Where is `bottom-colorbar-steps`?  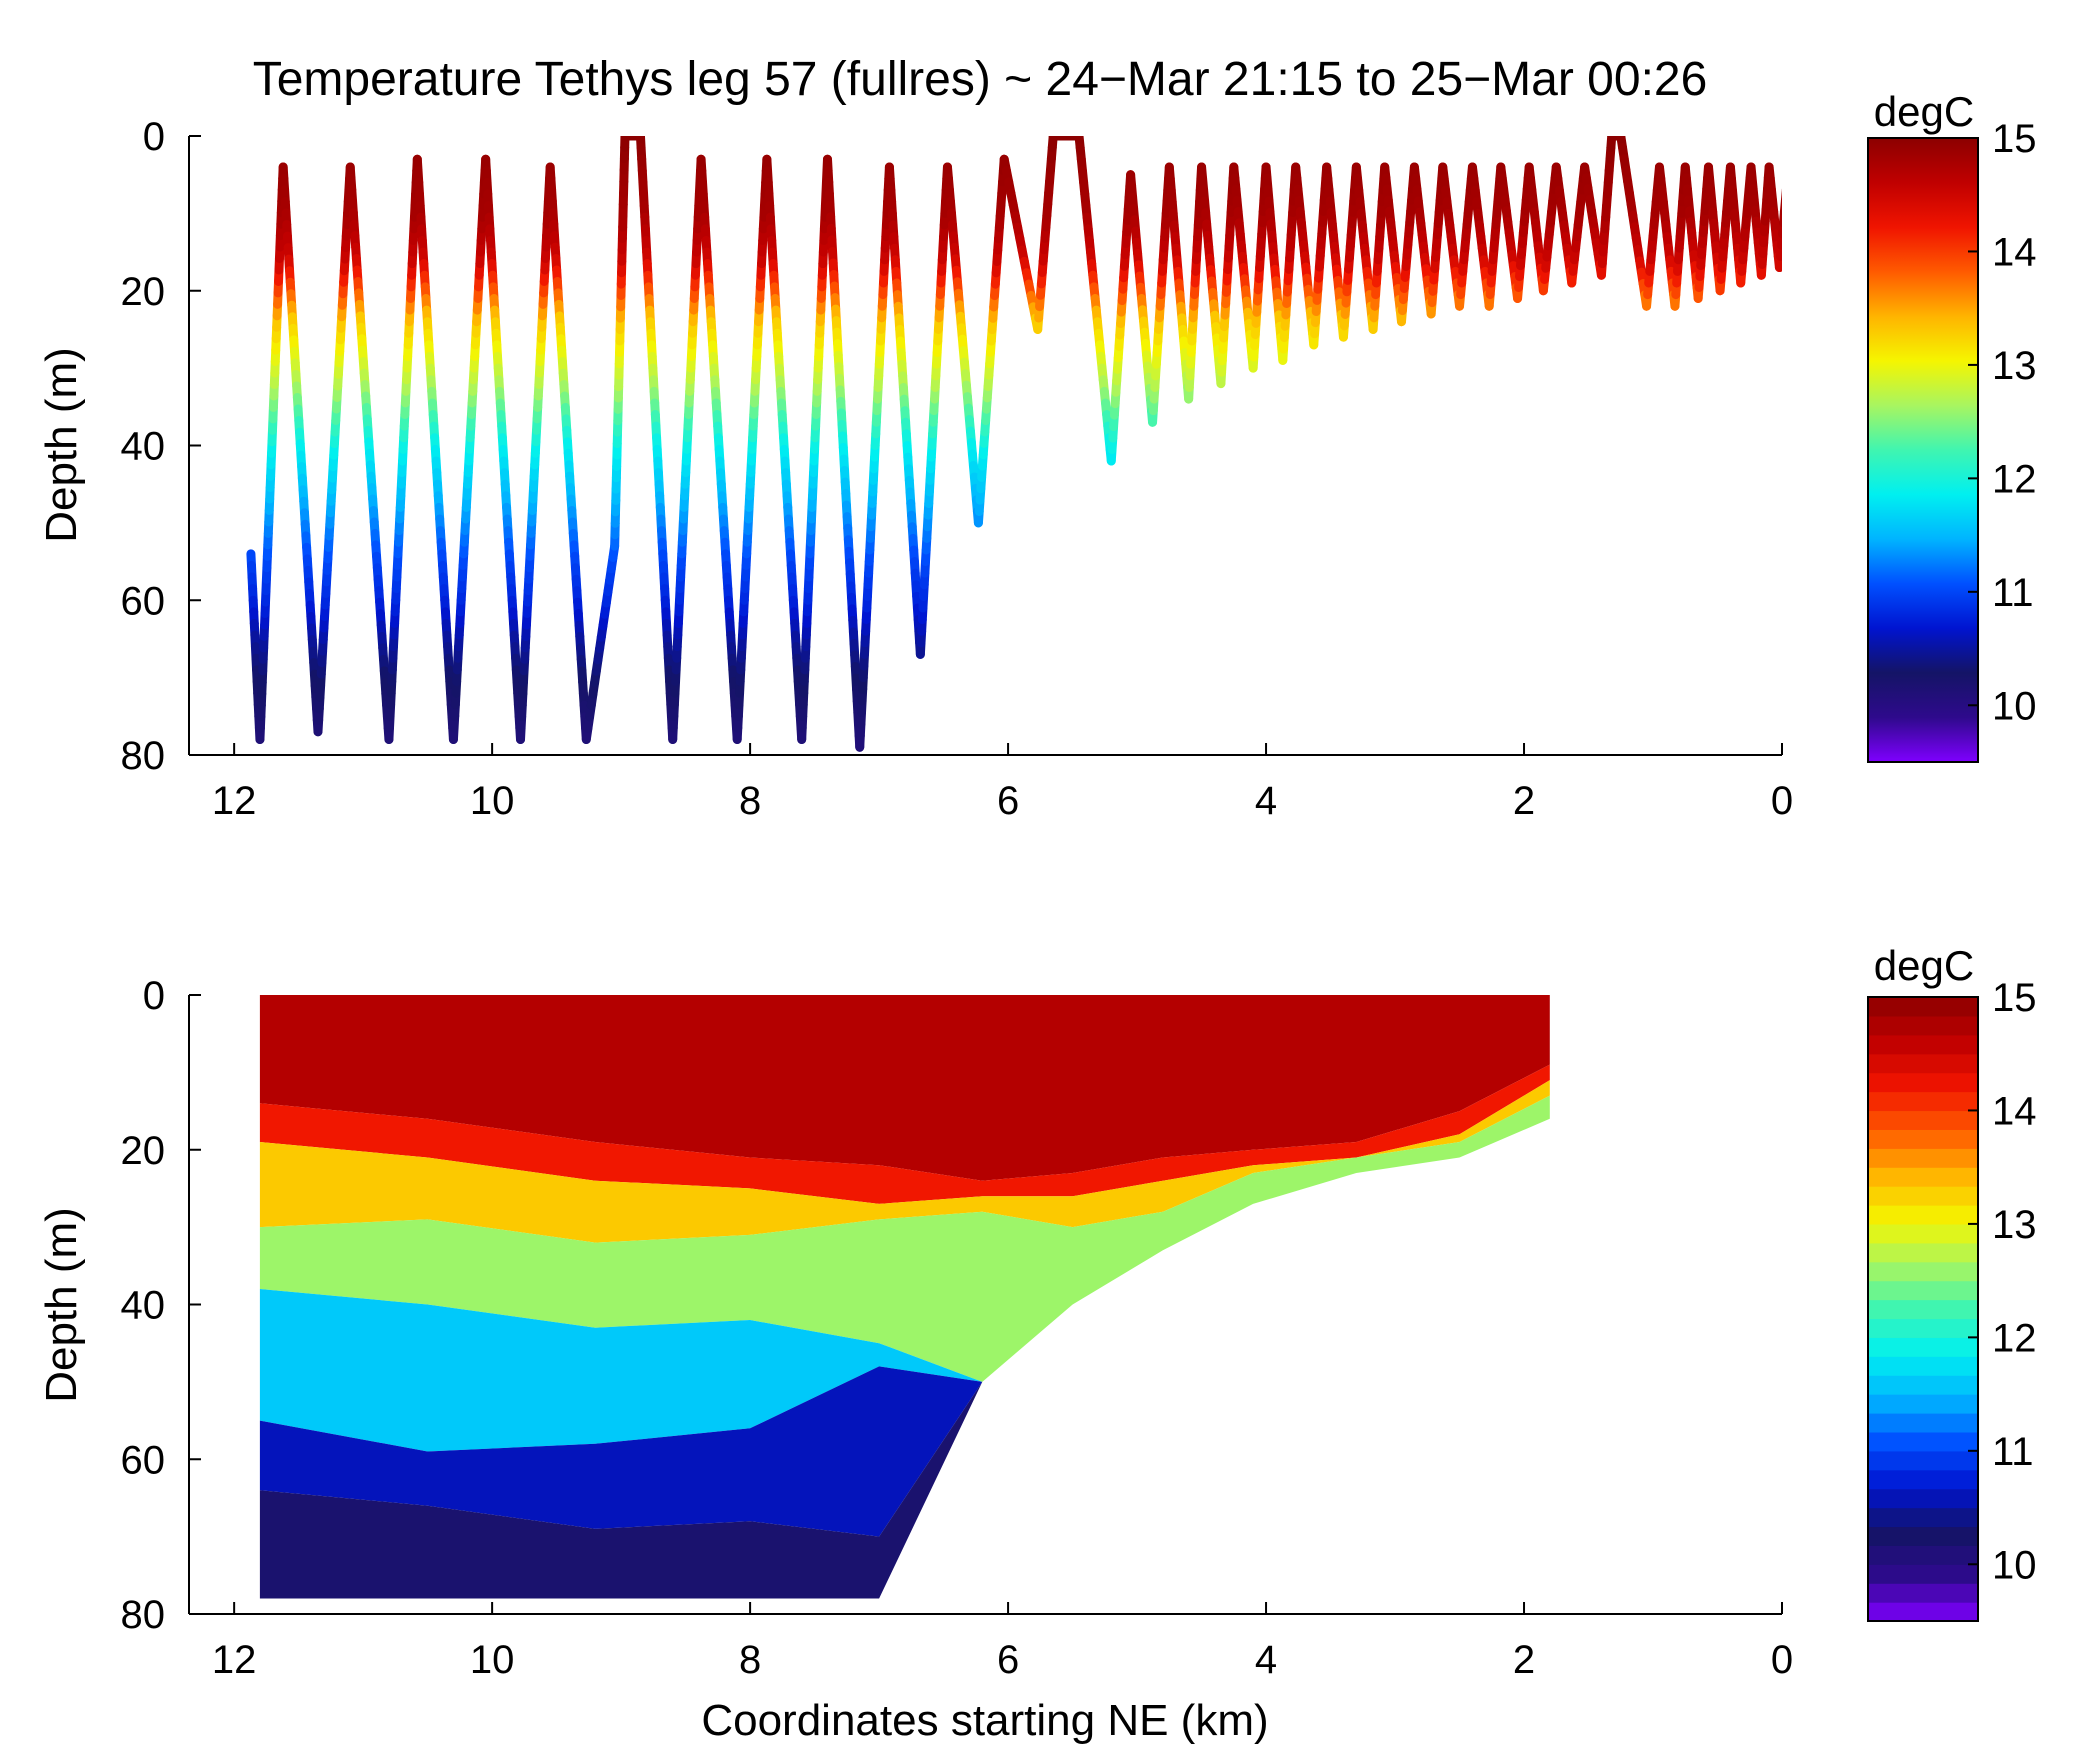
bottom-colorbar-steps is located at coordinates (1923, 1309).